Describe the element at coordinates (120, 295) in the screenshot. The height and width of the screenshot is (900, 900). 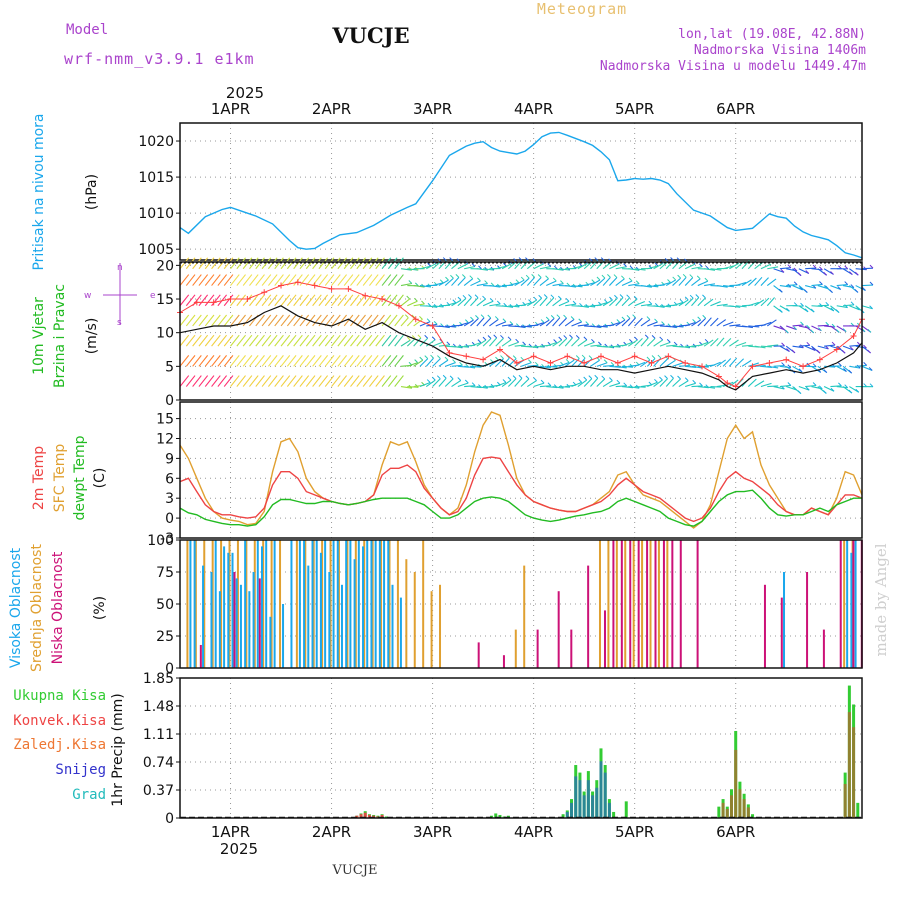
I see `wind-direction-legend: w e n s` at that location.